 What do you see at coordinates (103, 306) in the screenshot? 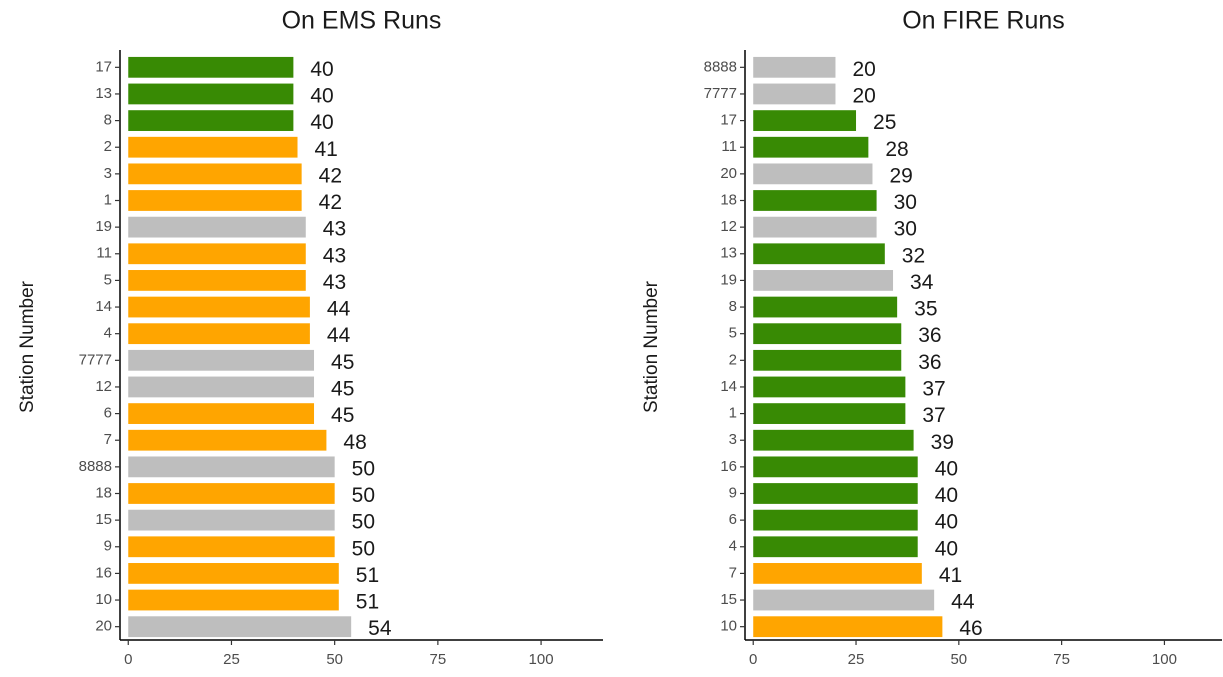
I see `y-tick-label: 14` at bounding box center [103, 306].